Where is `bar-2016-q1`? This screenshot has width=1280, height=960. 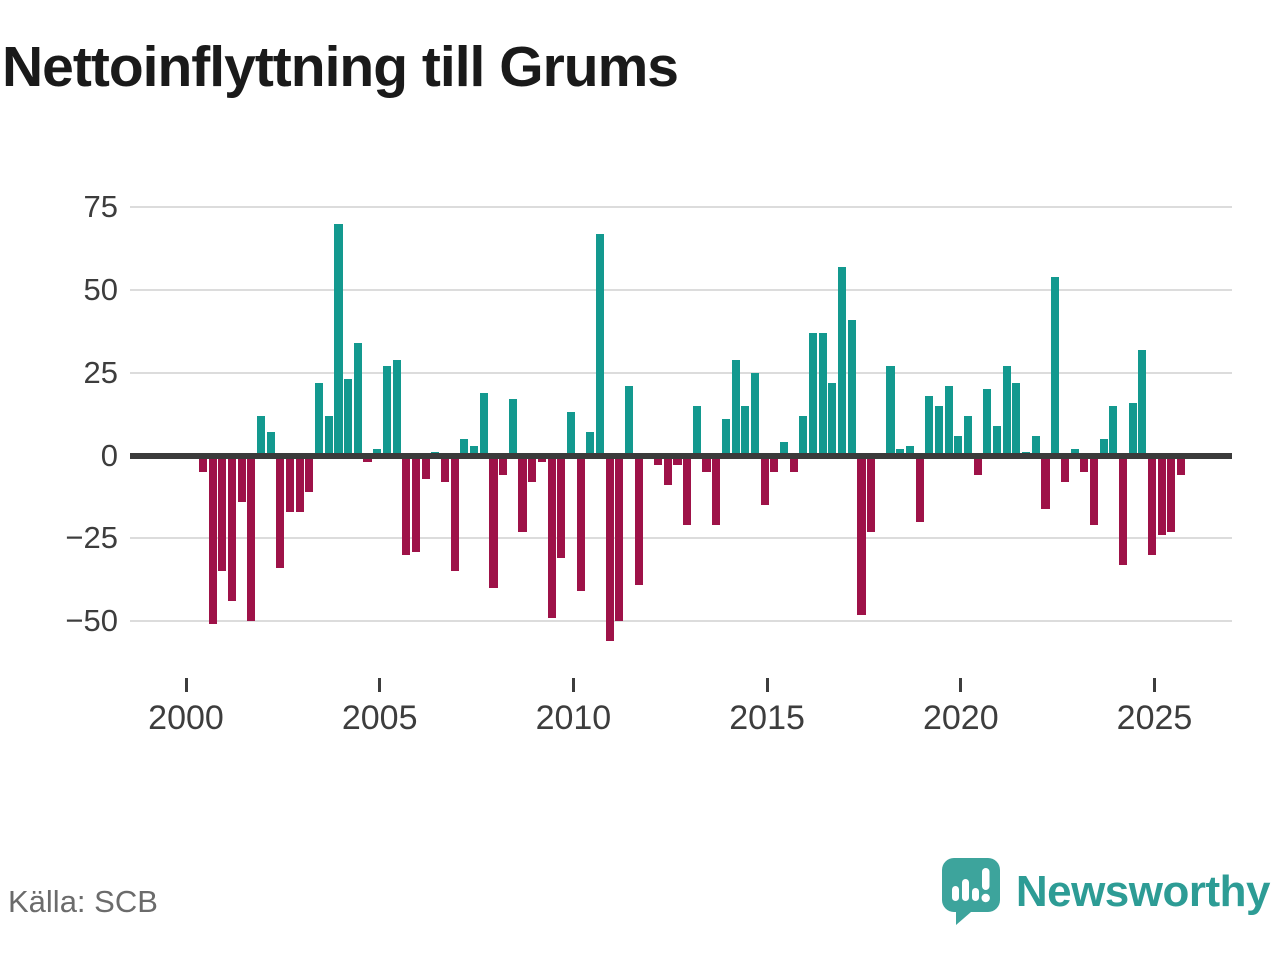
bar-2016-q1 is located at coordinates (813, 394).